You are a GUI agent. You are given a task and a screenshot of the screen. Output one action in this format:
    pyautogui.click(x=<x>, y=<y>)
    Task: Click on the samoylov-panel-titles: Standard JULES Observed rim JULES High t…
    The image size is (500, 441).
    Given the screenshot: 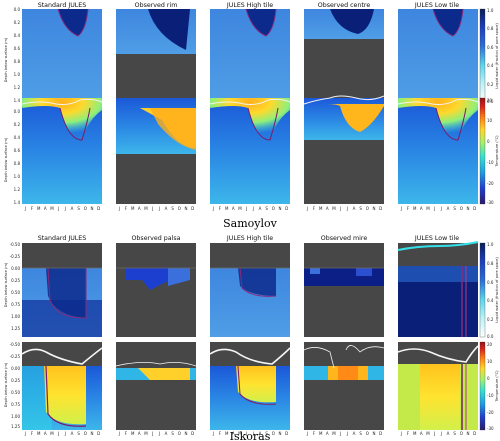 What is the action you would take?
    pyautogui.click(x=249, y=5)
    